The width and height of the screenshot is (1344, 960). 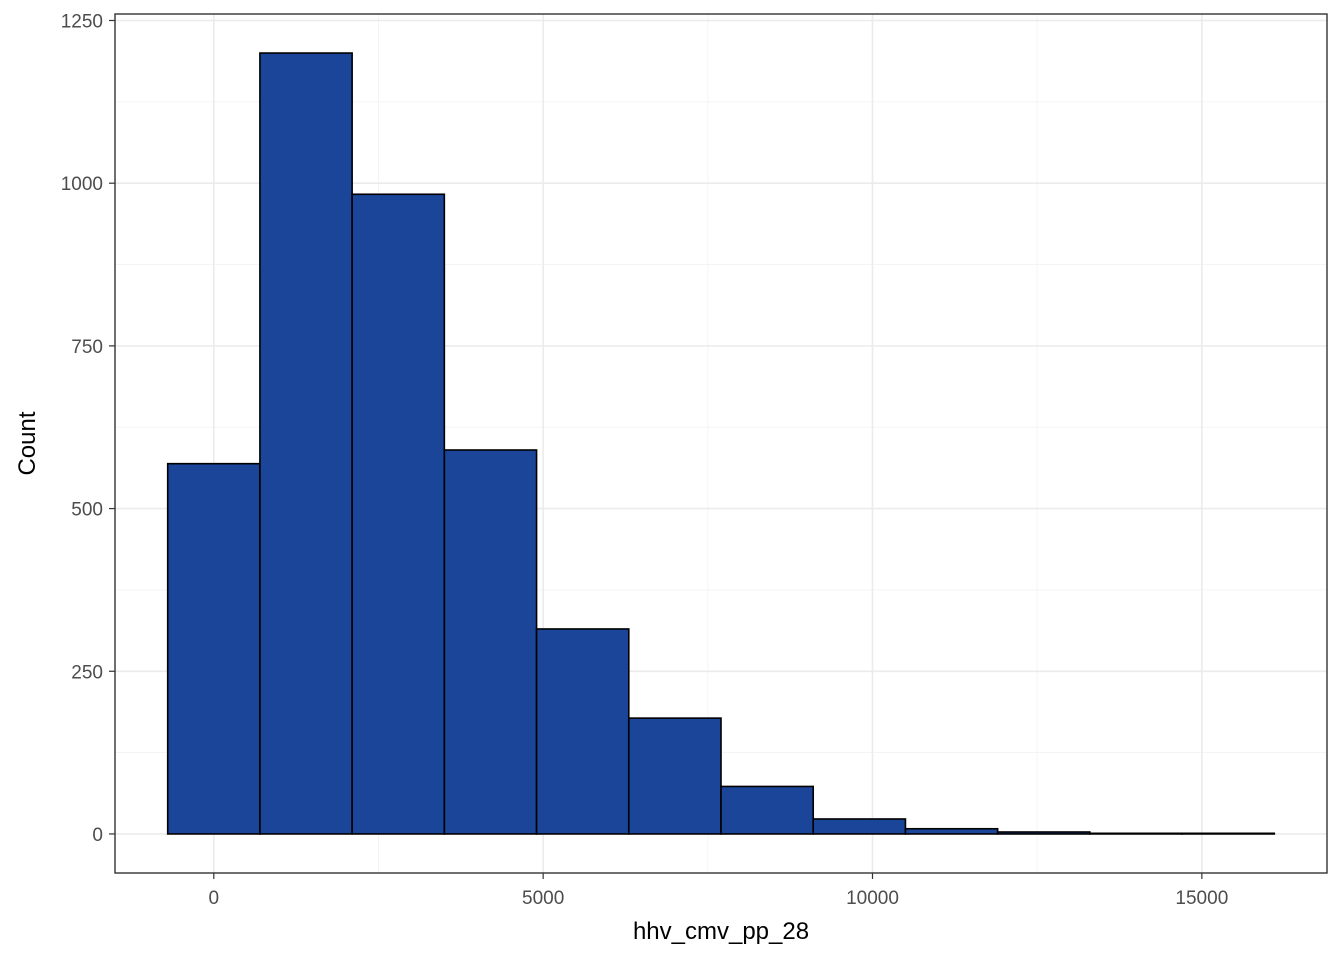 What do you see at coordinates (87, 347) in the screenshot?
I see `y-tick-label: 750` at bounding box center [87, 347].